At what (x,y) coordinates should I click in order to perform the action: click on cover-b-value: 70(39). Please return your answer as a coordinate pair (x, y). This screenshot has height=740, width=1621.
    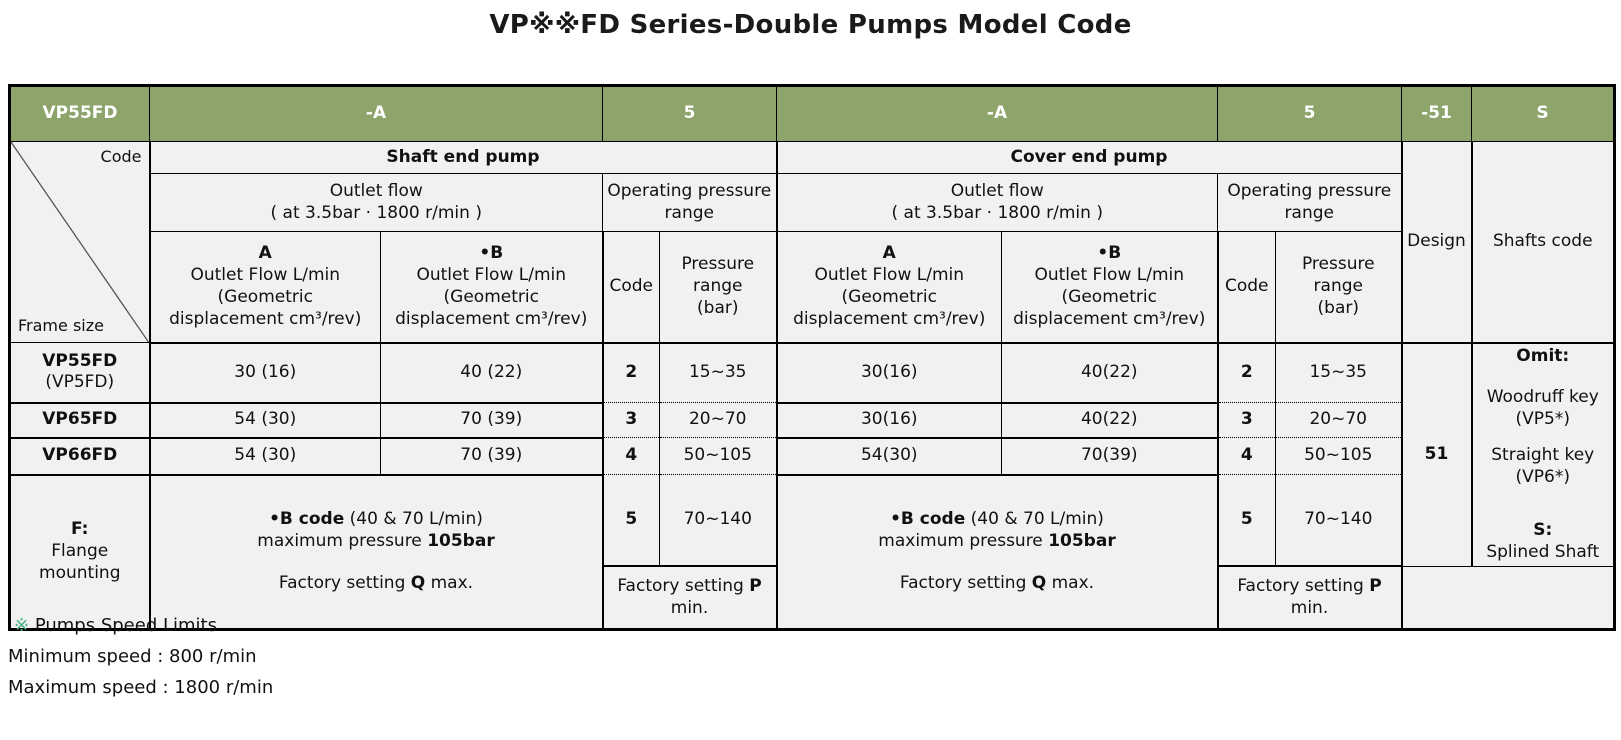
    Looking at the image, I should click on (1110, 456).